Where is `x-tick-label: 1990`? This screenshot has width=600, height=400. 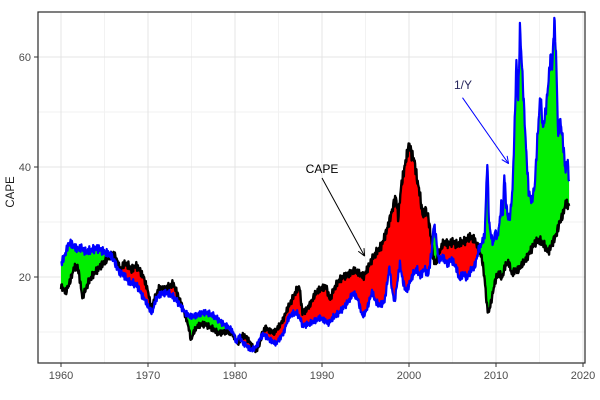
x-tick-label: 1990 is located at coordinates (322, 376).